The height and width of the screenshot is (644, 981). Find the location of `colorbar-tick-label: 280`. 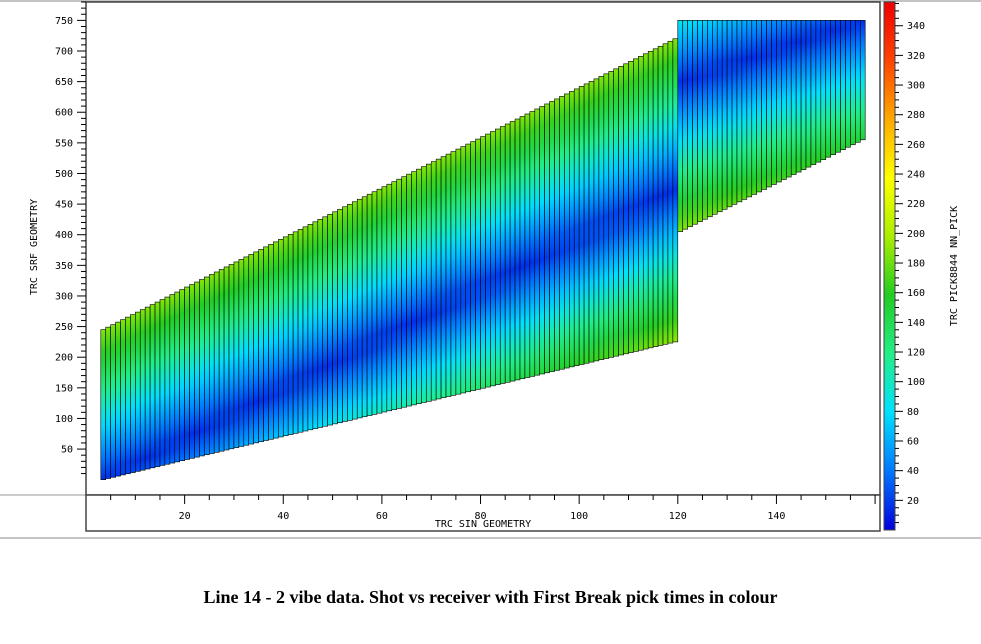

colorbar-tick-label: 280 is located at coordinates (916, 115).